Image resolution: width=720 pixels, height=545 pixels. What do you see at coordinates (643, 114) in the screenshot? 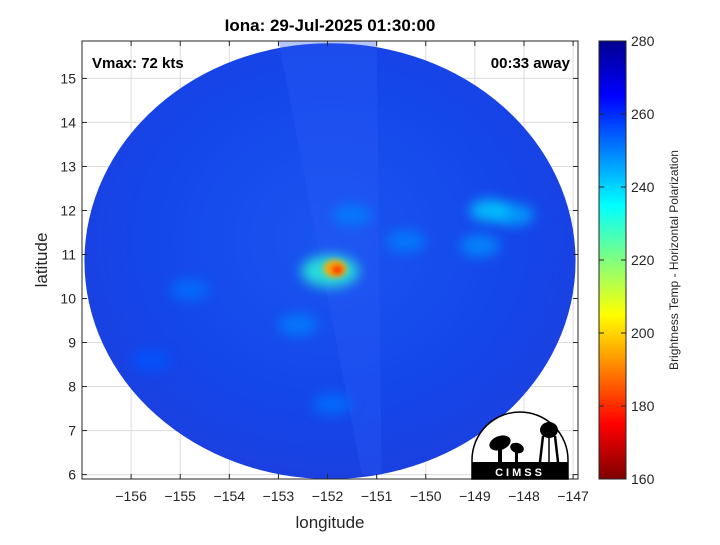
I see `colorbar-tick-label: 260` at bounding box center [643, 114].